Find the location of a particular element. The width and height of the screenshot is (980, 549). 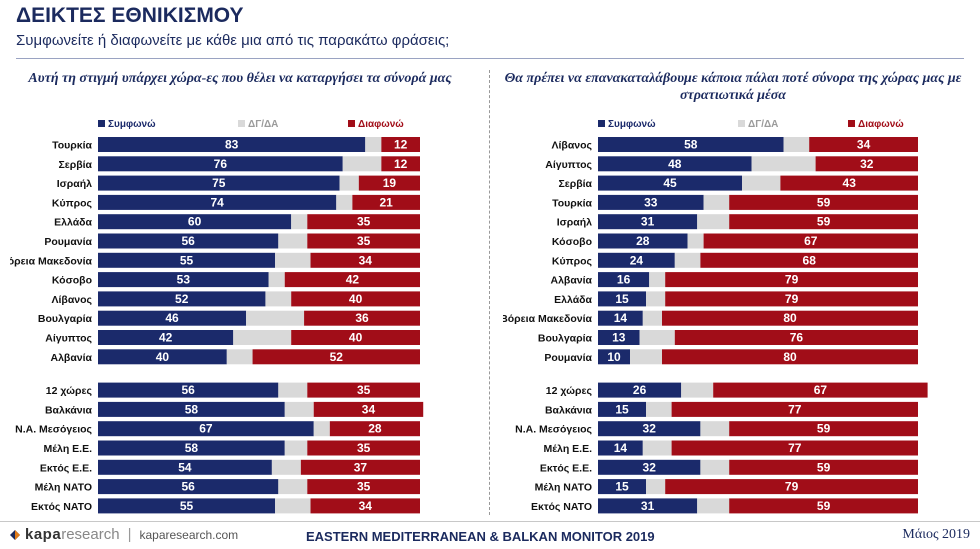

data-label-disagree: 12 is located at coordinates (401, 164).